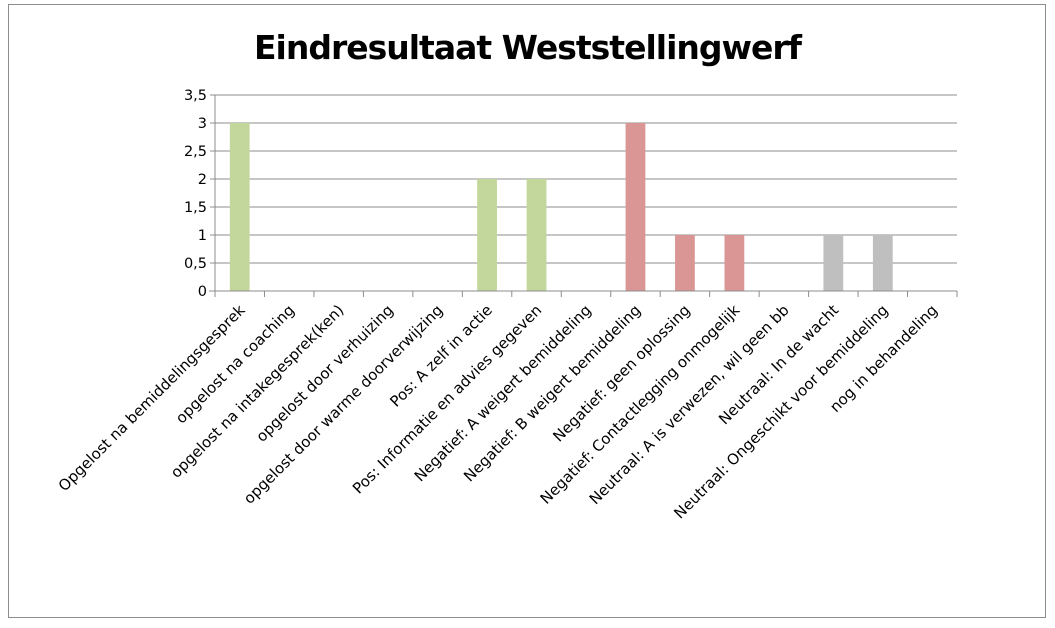 This screenshot has width=1055, height=628. I want to click on chart-title: Eindresultaat Weststellingwerf, so click(527, 47).